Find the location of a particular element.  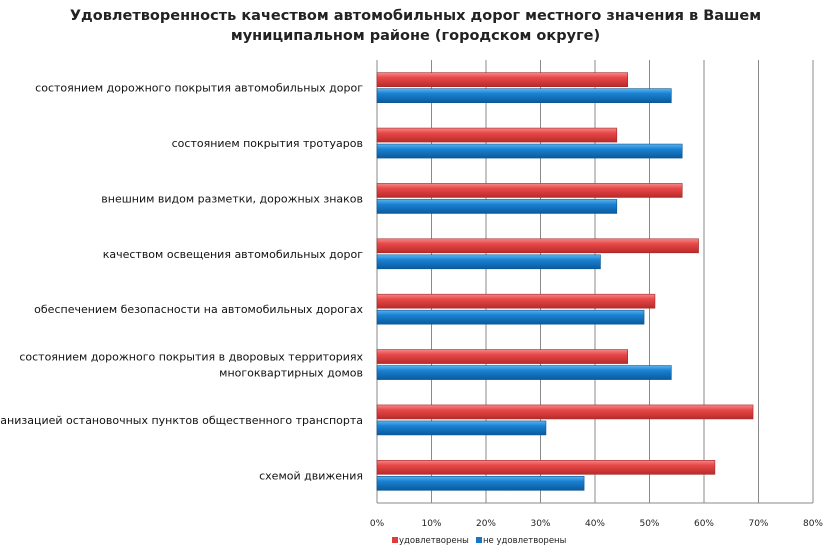

x-tick-label: 40% is located at coordinates (595, 524).